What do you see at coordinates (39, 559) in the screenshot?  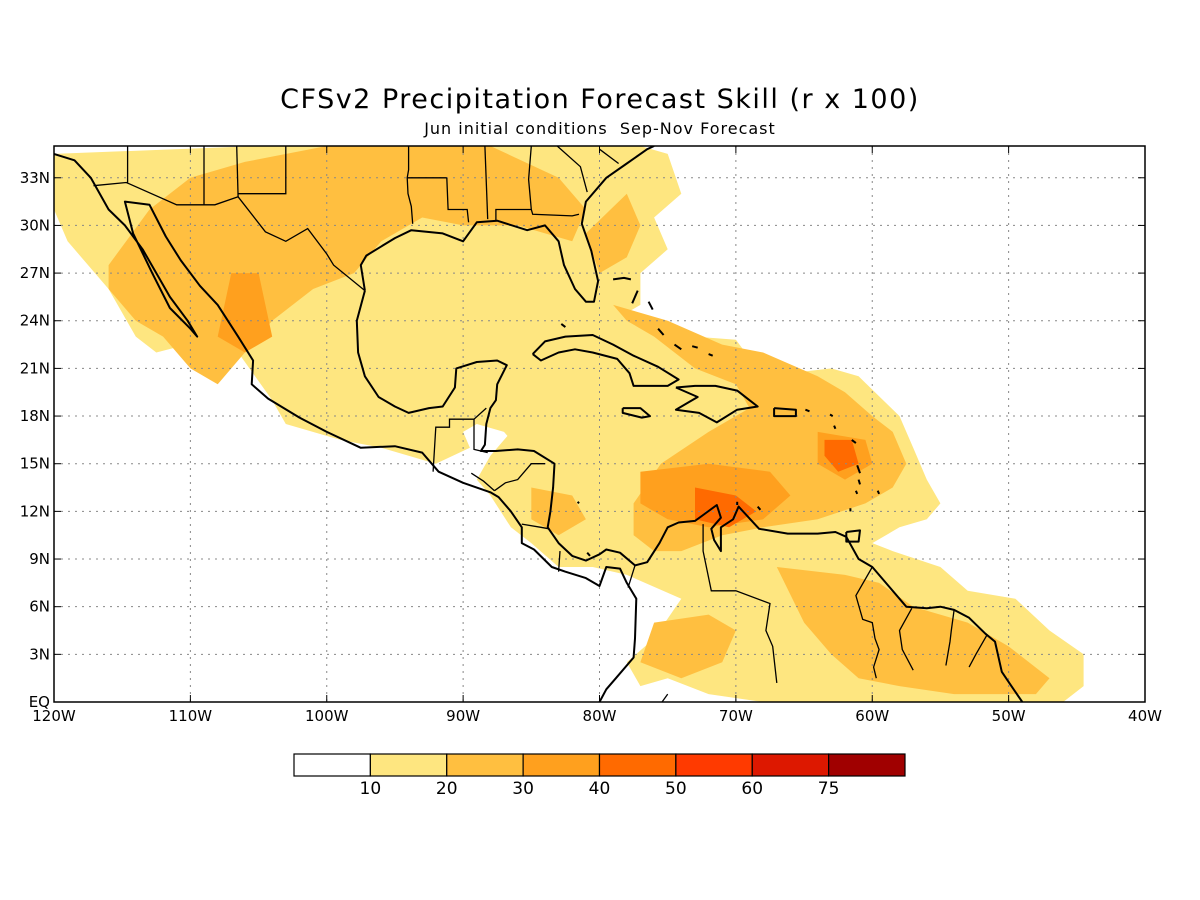 I see `lat-tick-label: 9N` at bounding box center [39, 559].